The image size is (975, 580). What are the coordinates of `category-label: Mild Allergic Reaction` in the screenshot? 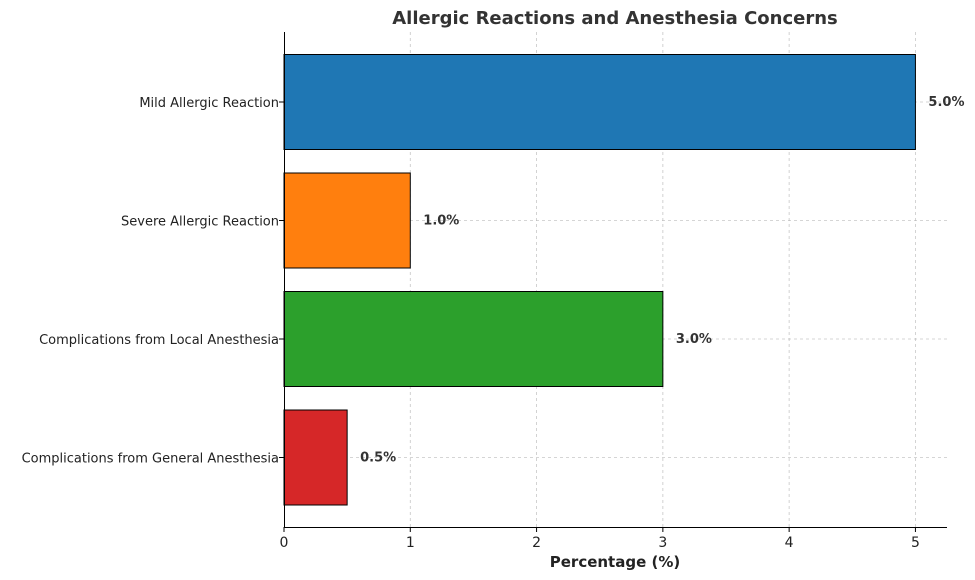 It's located at (209, 103).